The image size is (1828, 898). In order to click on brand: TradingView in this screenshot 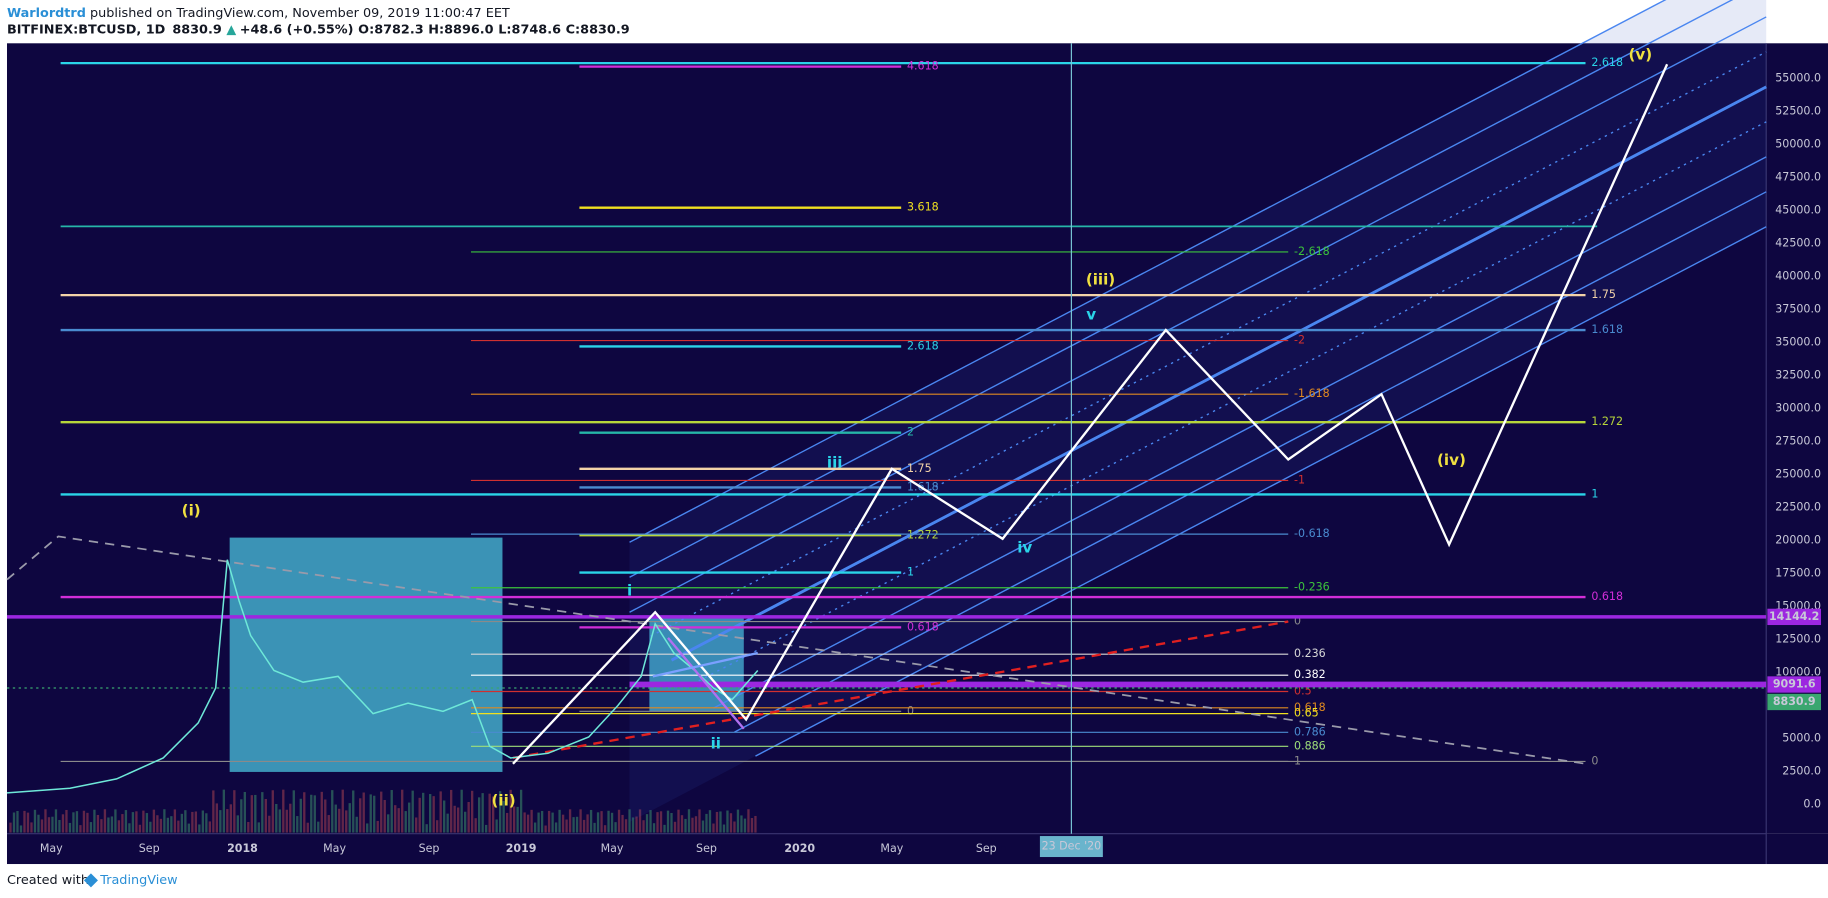, I will do `click(138, 880)`.